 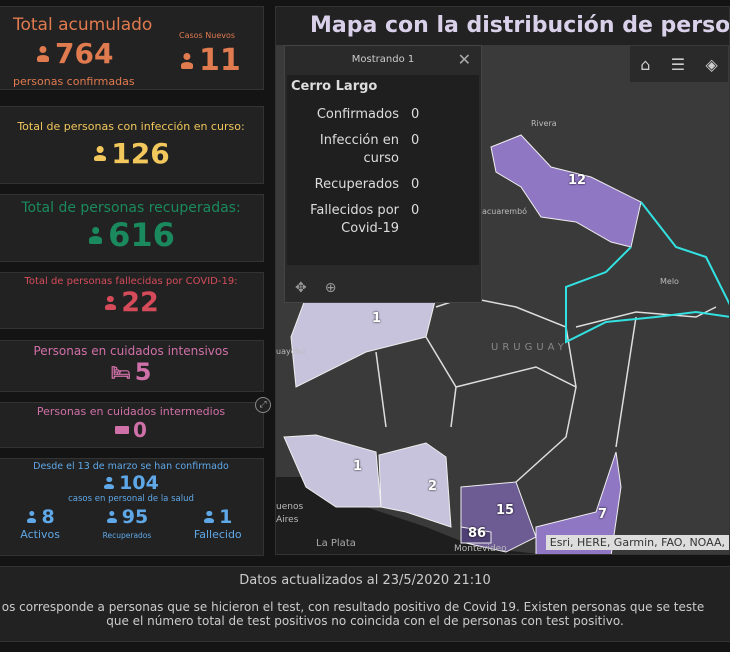 I want to click on health-active: 8 Activos, so click(x=40, y=523).